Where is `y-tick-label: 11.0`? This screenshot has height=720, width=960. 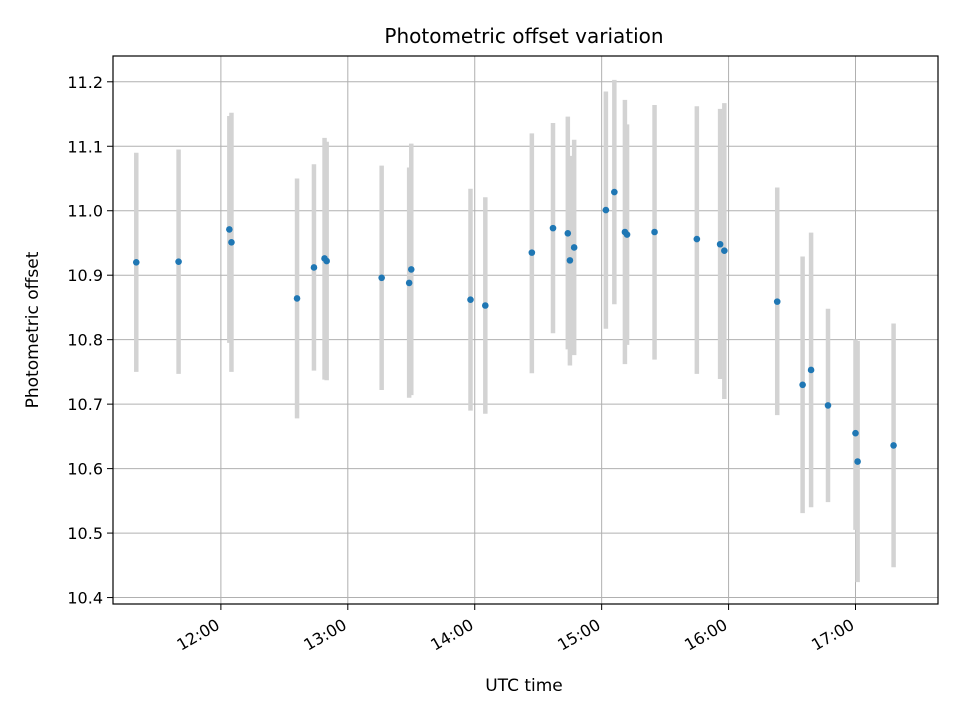 y-tick-label: 11.0 is located at coordinates (85, 211).